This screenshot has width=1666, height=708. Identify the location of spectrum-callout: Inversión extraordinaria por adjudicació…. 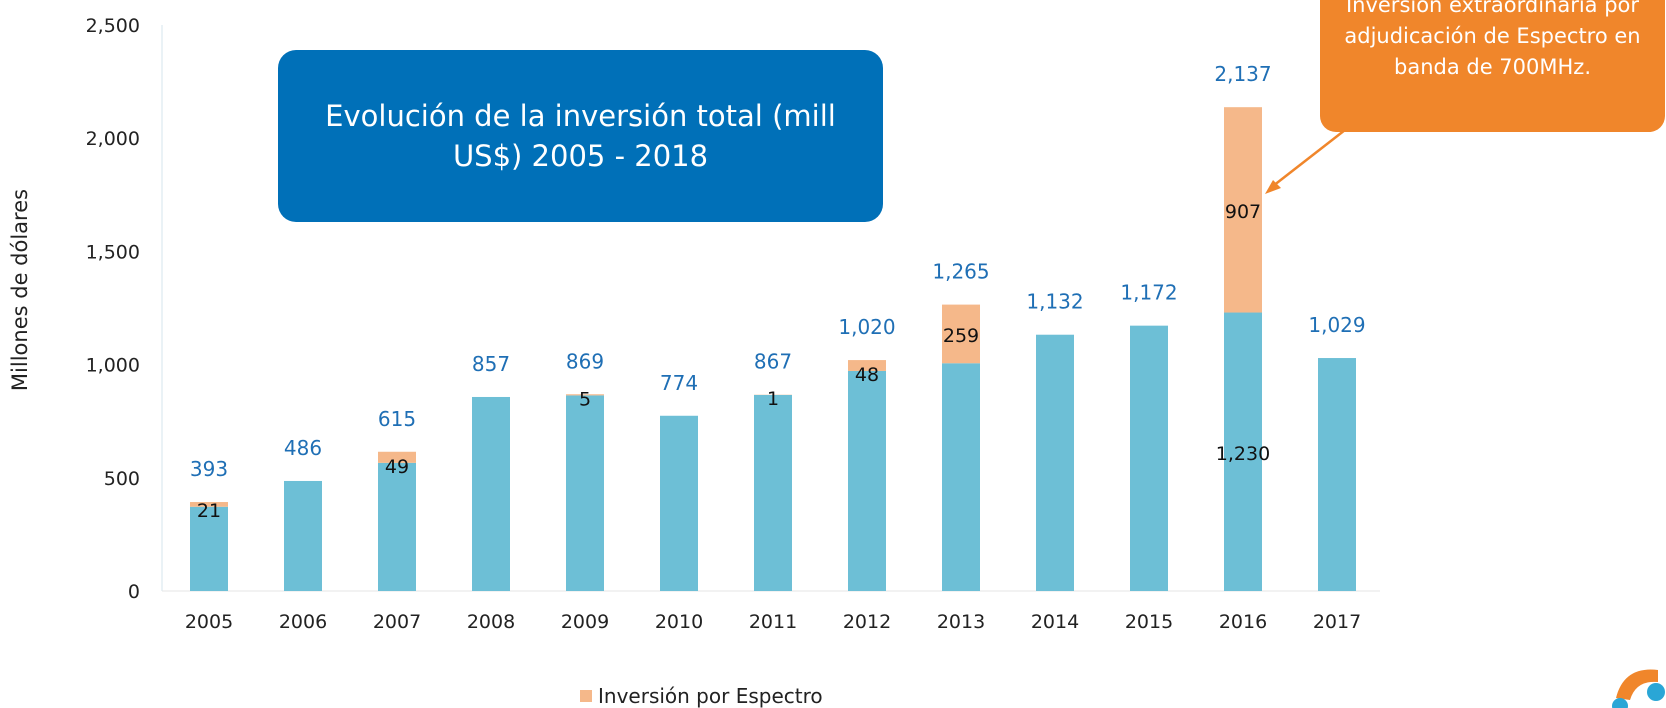
(1492, 66).